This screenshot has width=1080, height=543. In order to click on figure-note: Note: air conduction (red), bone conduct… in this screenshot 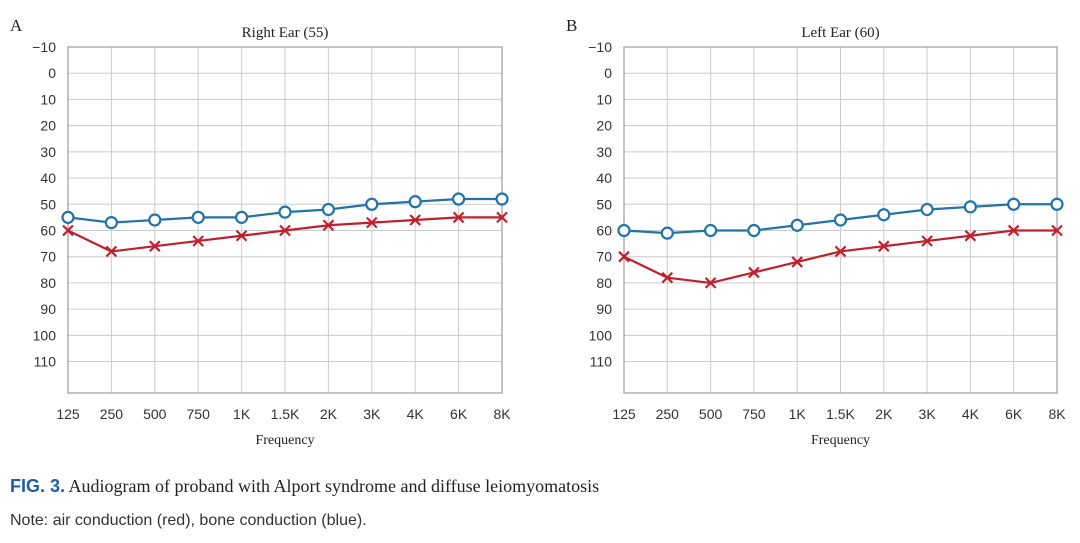, I will do `click(188, 520)`.